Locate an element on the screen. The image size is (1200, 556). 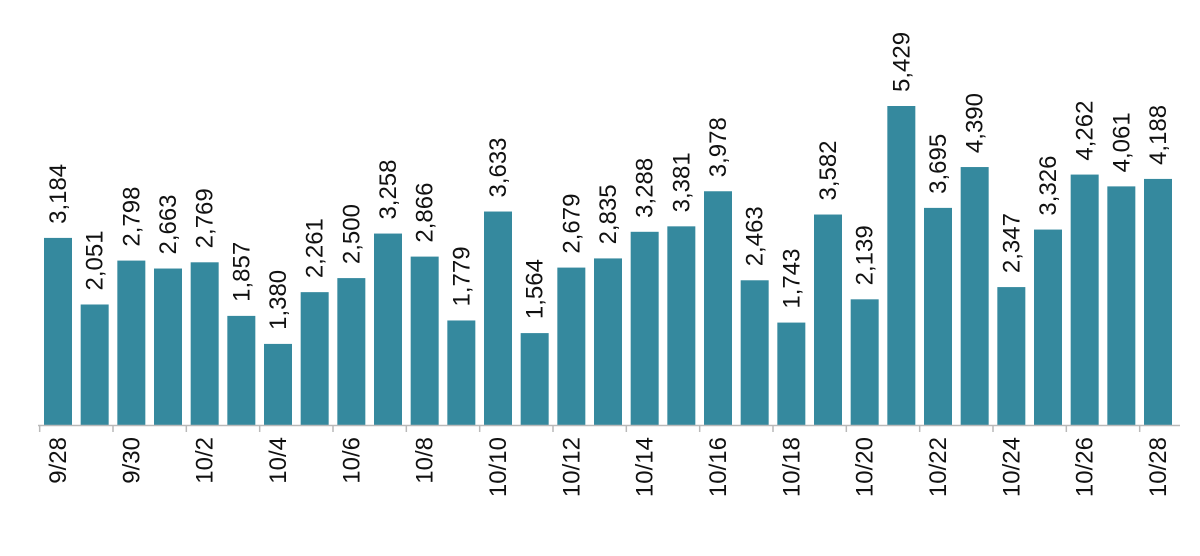
x-tick-label: 10/16 is located at coordinates (718, 467).